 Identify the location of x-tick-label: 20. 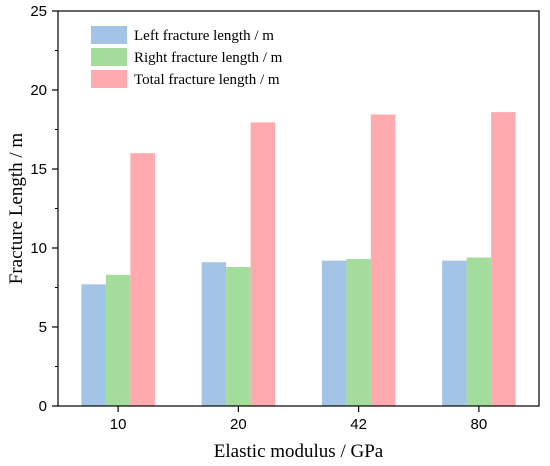
(238, 424).